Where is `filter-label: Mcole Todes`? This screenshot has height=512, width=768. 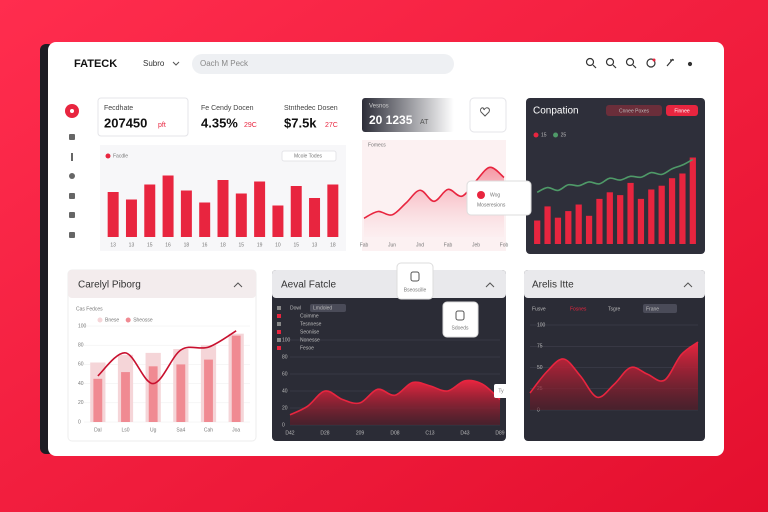 filter-label: Mcole Todes is located at coordinates (308, 156).